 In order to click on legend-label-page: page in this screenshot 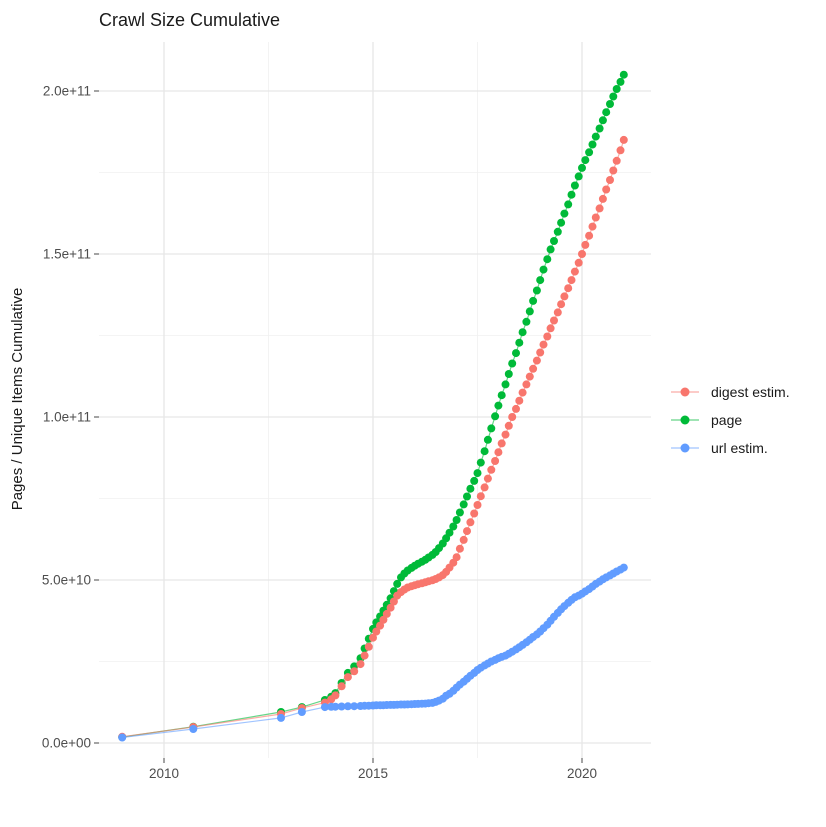, I will do `click(726, 420)`.